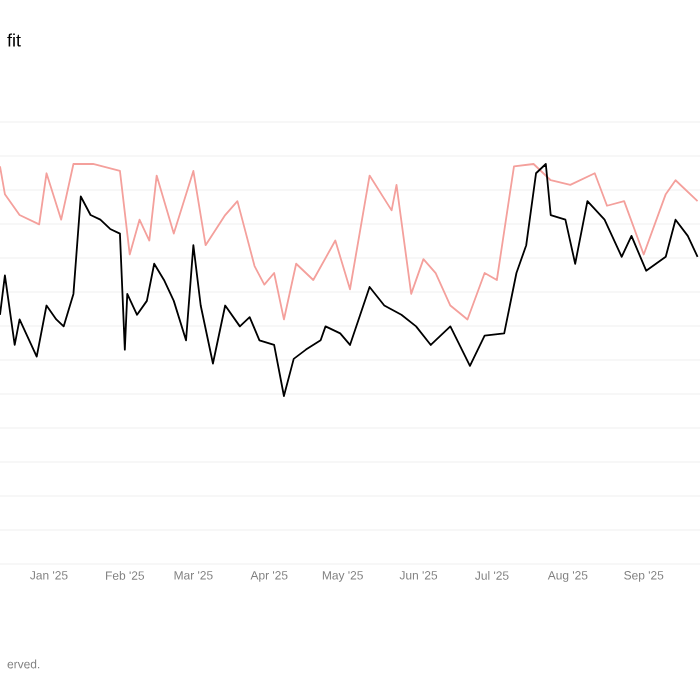  Describe the element at coordinates (14, 40) in the screenshot. I see `chart-title: fit` at that location.